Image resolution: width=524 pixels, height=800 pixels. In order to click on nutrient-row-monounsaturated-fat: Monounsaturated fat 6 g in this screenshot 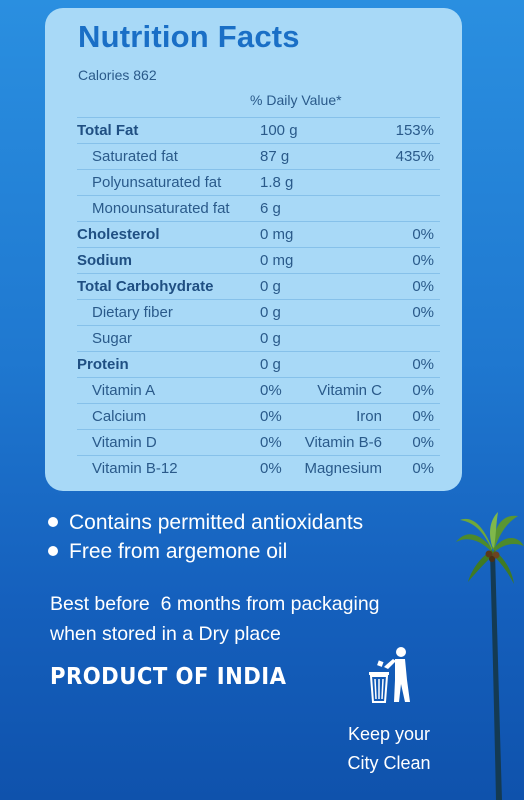, I will do `click(258, 208)`.